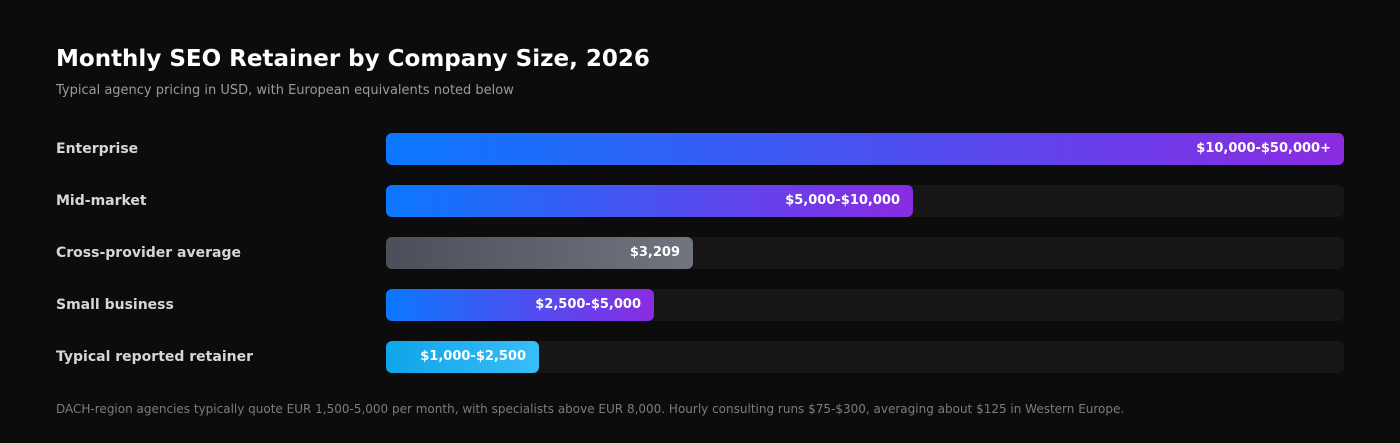  What do you see at coordinates (115, 305) in the screenshot?
I see `category-label: Small business` at bounding box center [115, 305].